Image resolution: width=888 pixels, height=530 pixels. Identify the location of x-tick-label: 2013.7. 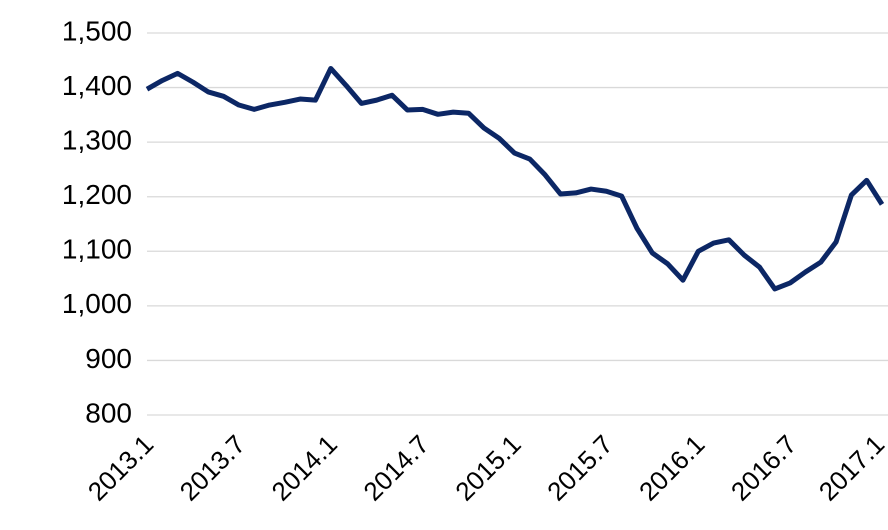
(212, 467).